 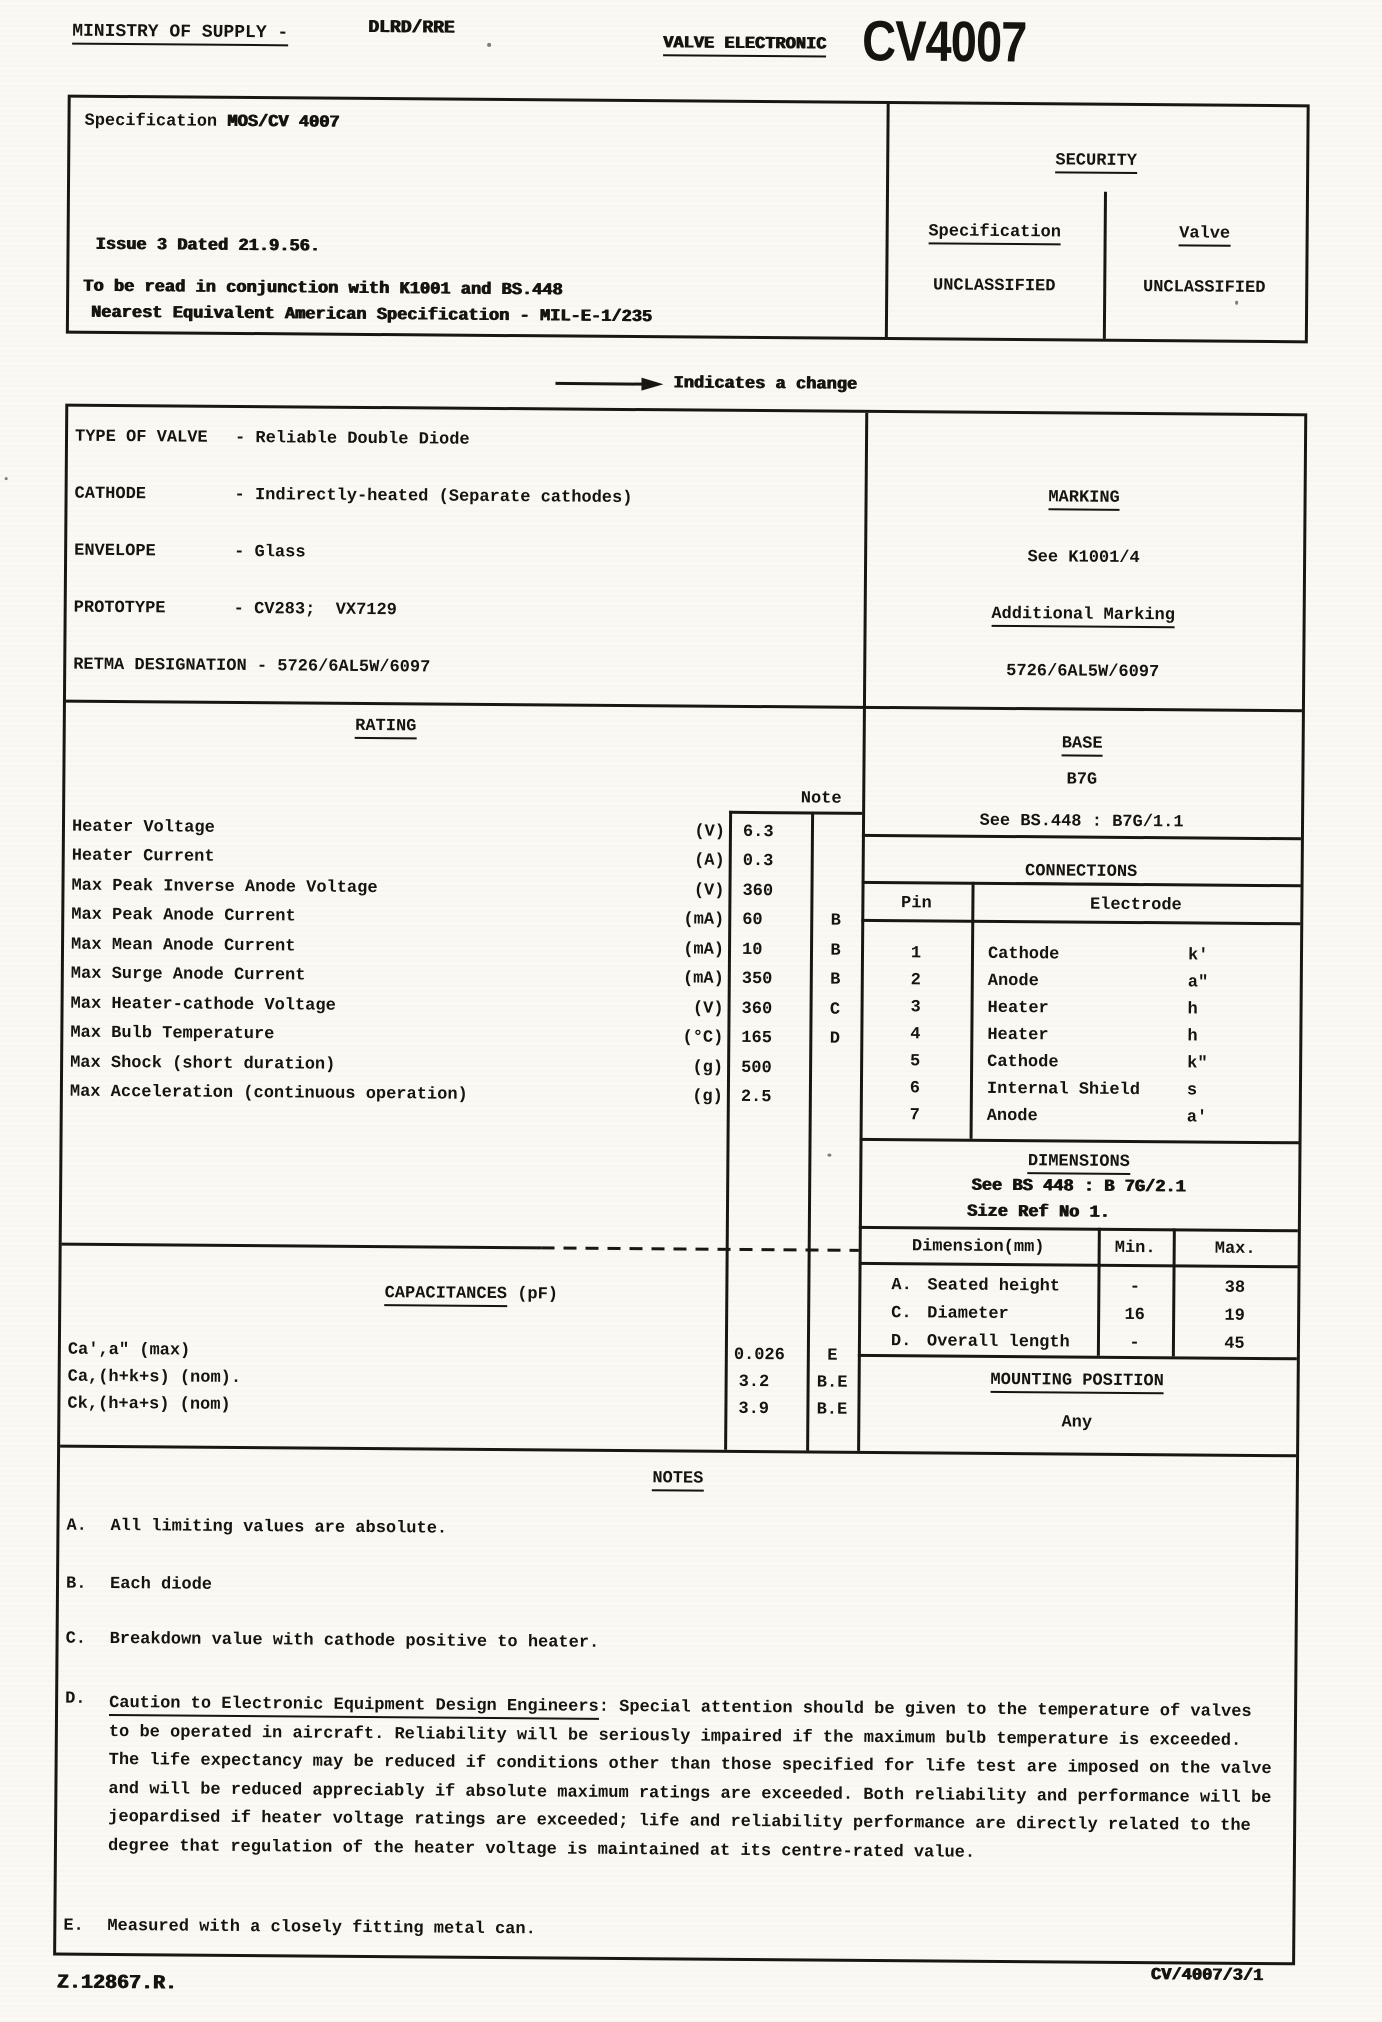 What do you see at coordinates (944, 41) in the screenshot?
I see `valve-code-title: CV4007` at bounding box center [944, 41].